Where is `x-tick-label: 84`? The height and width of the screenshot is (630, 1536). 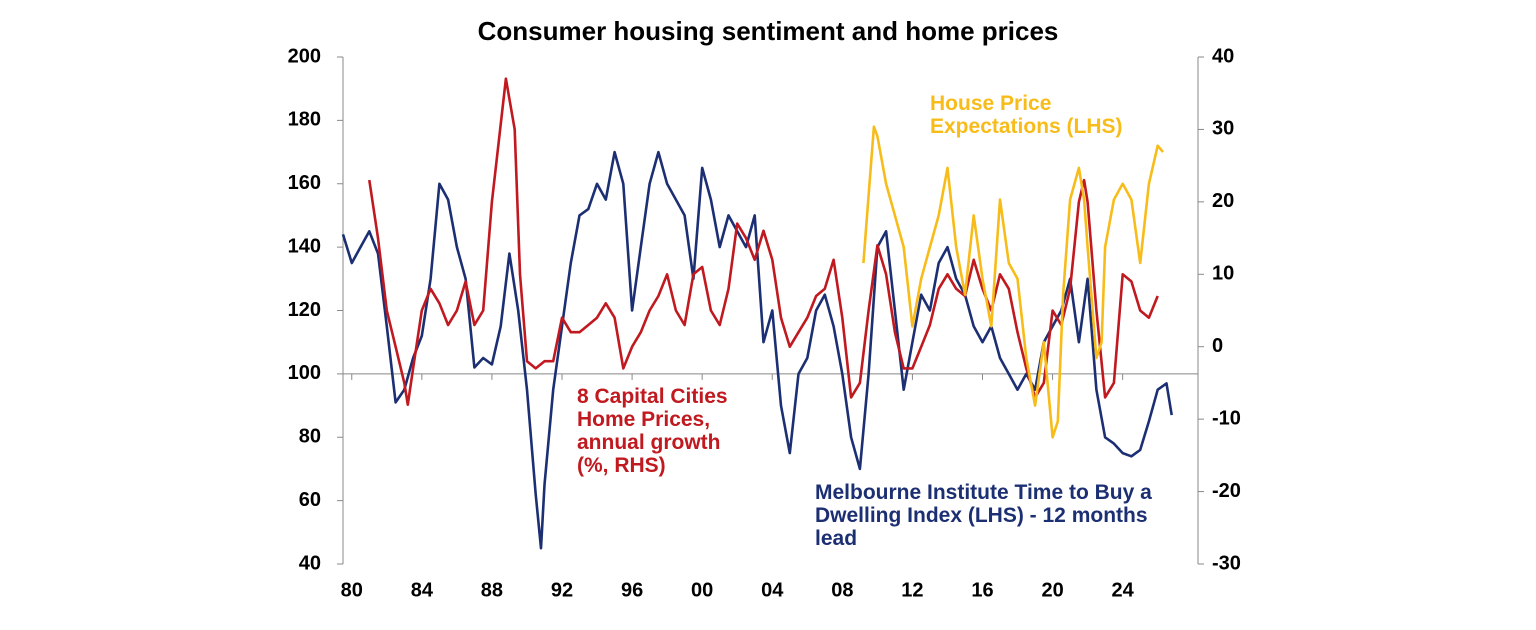
x-tick-label: 84 is located at coordinates (422, 590).